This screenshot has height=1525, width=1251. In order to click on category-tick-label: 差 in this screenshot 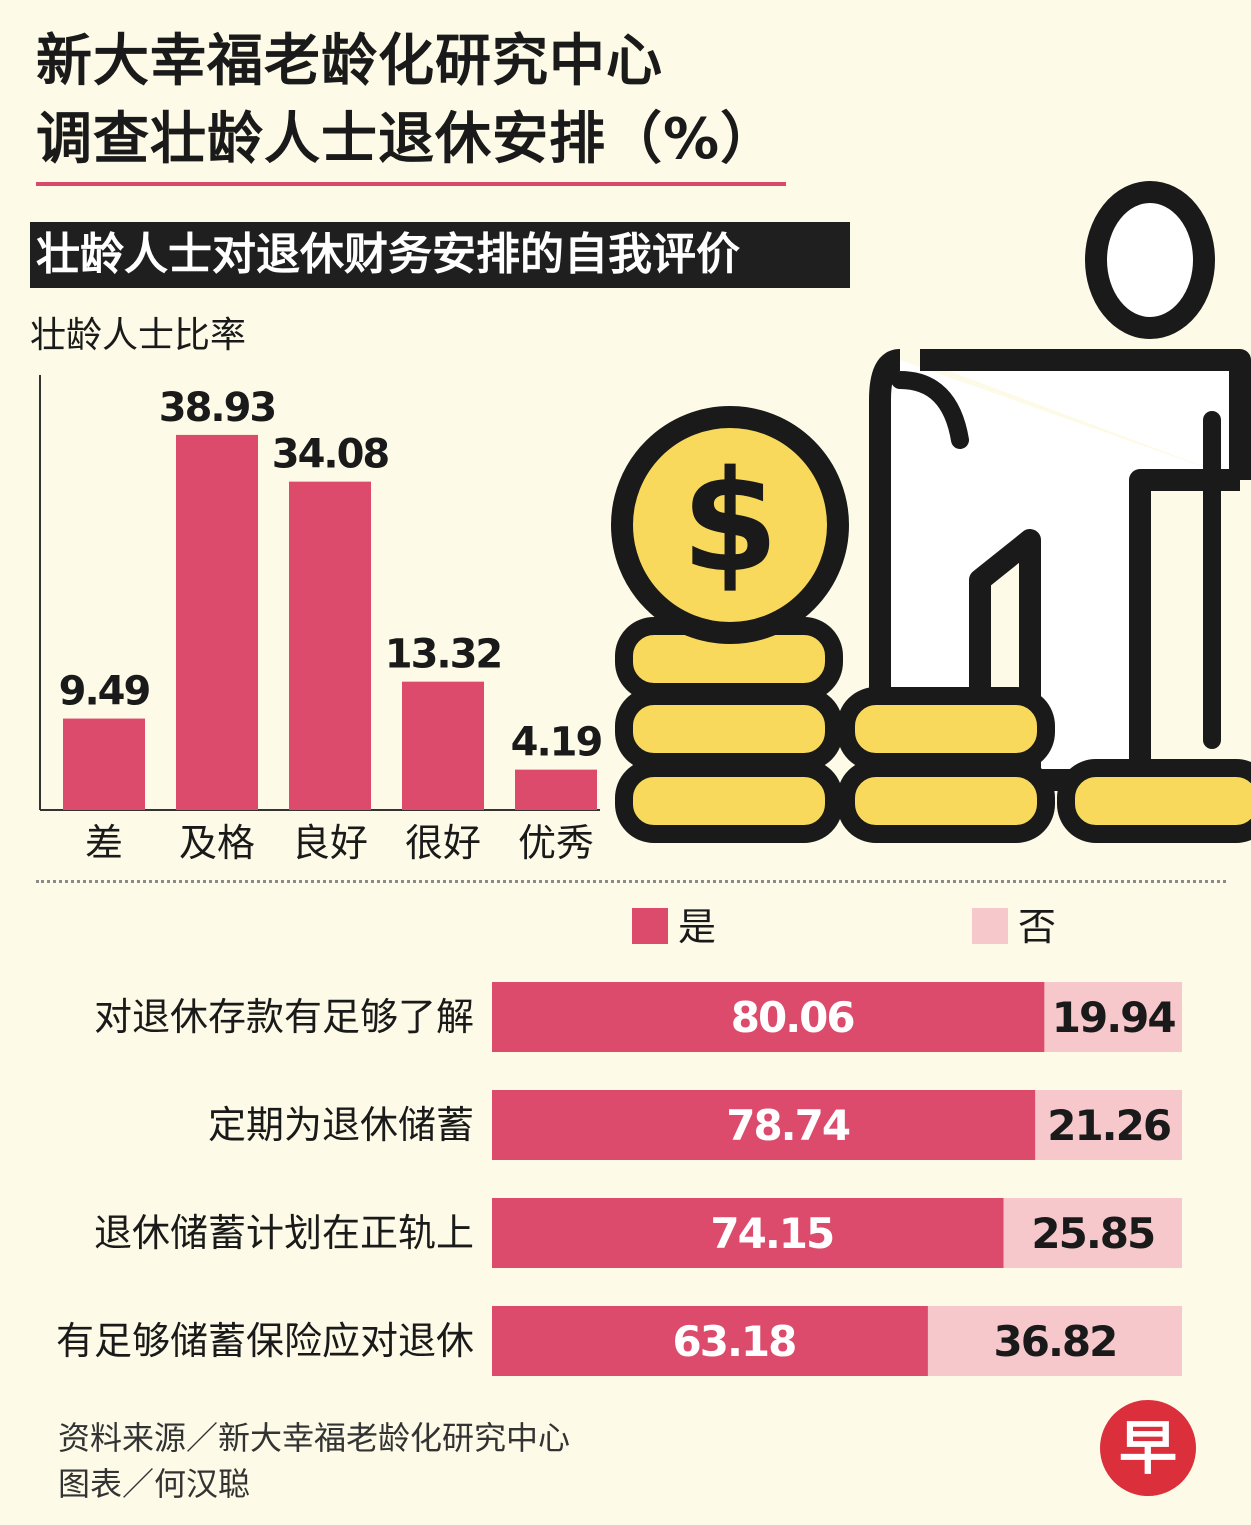, I will do `click(104, 843)`.